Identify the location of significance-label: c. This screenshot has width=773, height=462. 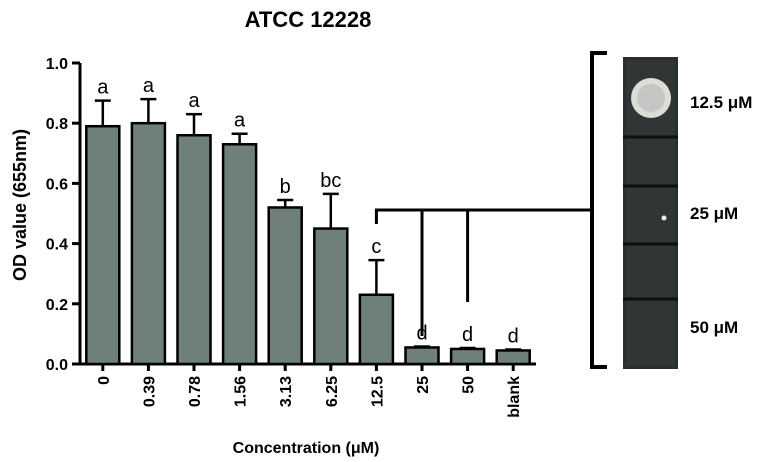
(376, 247).